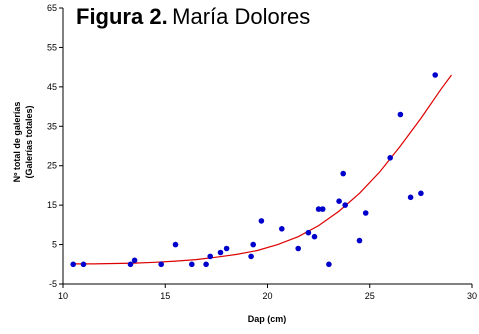 This screenshot has height=334, width=479. Describe the element at coordinates (472, 296) in the screenshot. I see `x-tick-label: 30` at that location.